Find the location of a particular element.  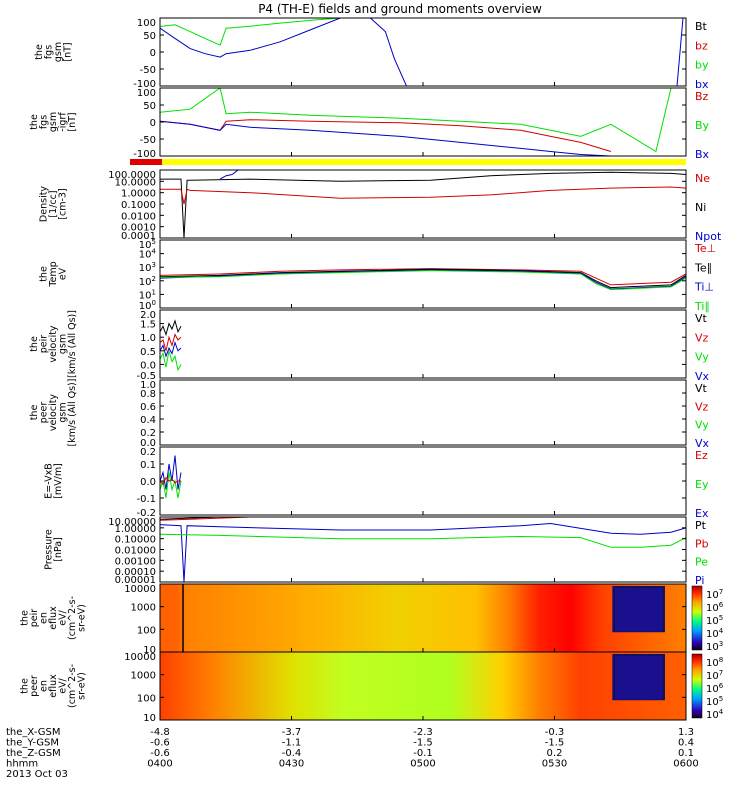

peir-velocity-frame is located at coordinates (423, 344).